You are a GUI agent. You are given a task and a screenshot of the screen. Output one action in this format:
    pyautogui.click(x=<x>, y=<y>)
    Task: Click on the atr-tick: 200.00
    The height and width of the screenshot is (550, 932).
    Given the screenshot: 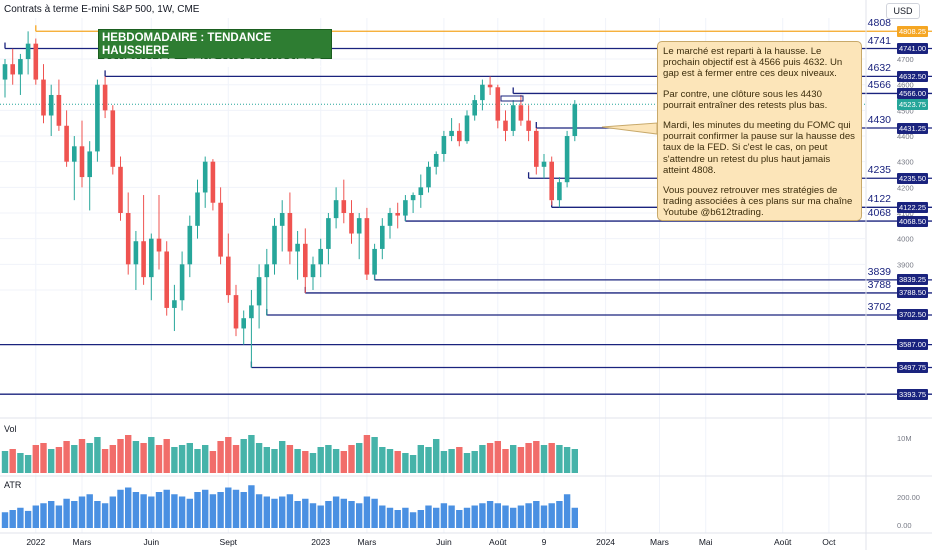 What is the action you would take?
    pyautogui.click(x=908, y=497)
    